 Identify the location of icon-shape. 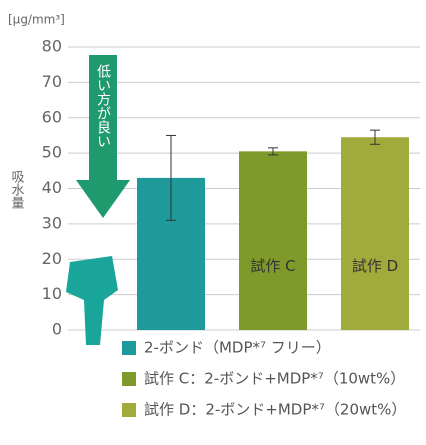
(92, 300).